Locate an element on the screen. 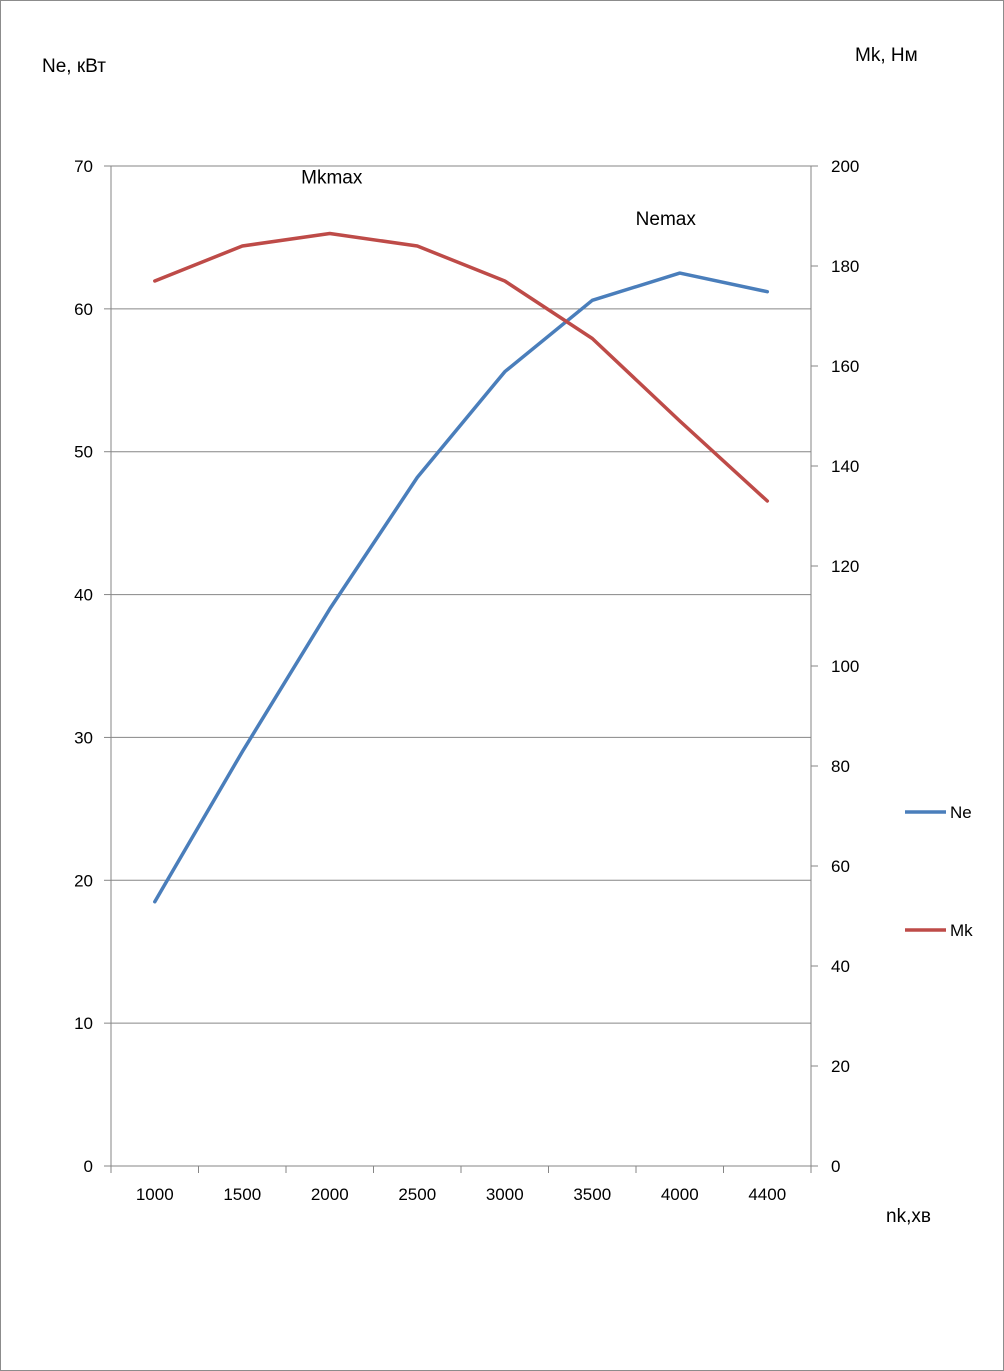 The height and width of the screenshot is (1371, 1004). y2-tick-label: 180 is located at coordinates (845, 266).